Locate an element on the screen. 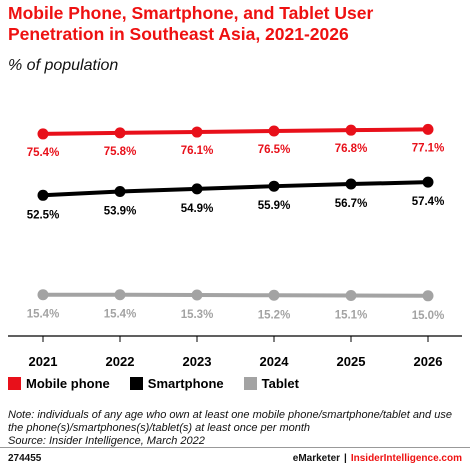 The image size is (470, 471). chart-subtitle: % of population is located at coordinates (63, 65).